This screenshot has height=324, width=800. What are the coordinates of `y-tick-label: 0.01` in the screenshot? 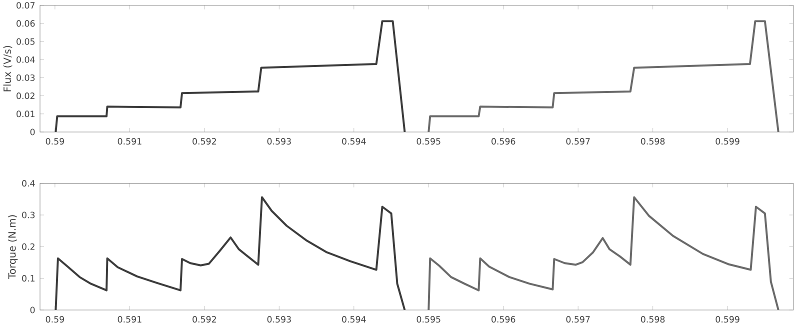 It's located at (25, 114).